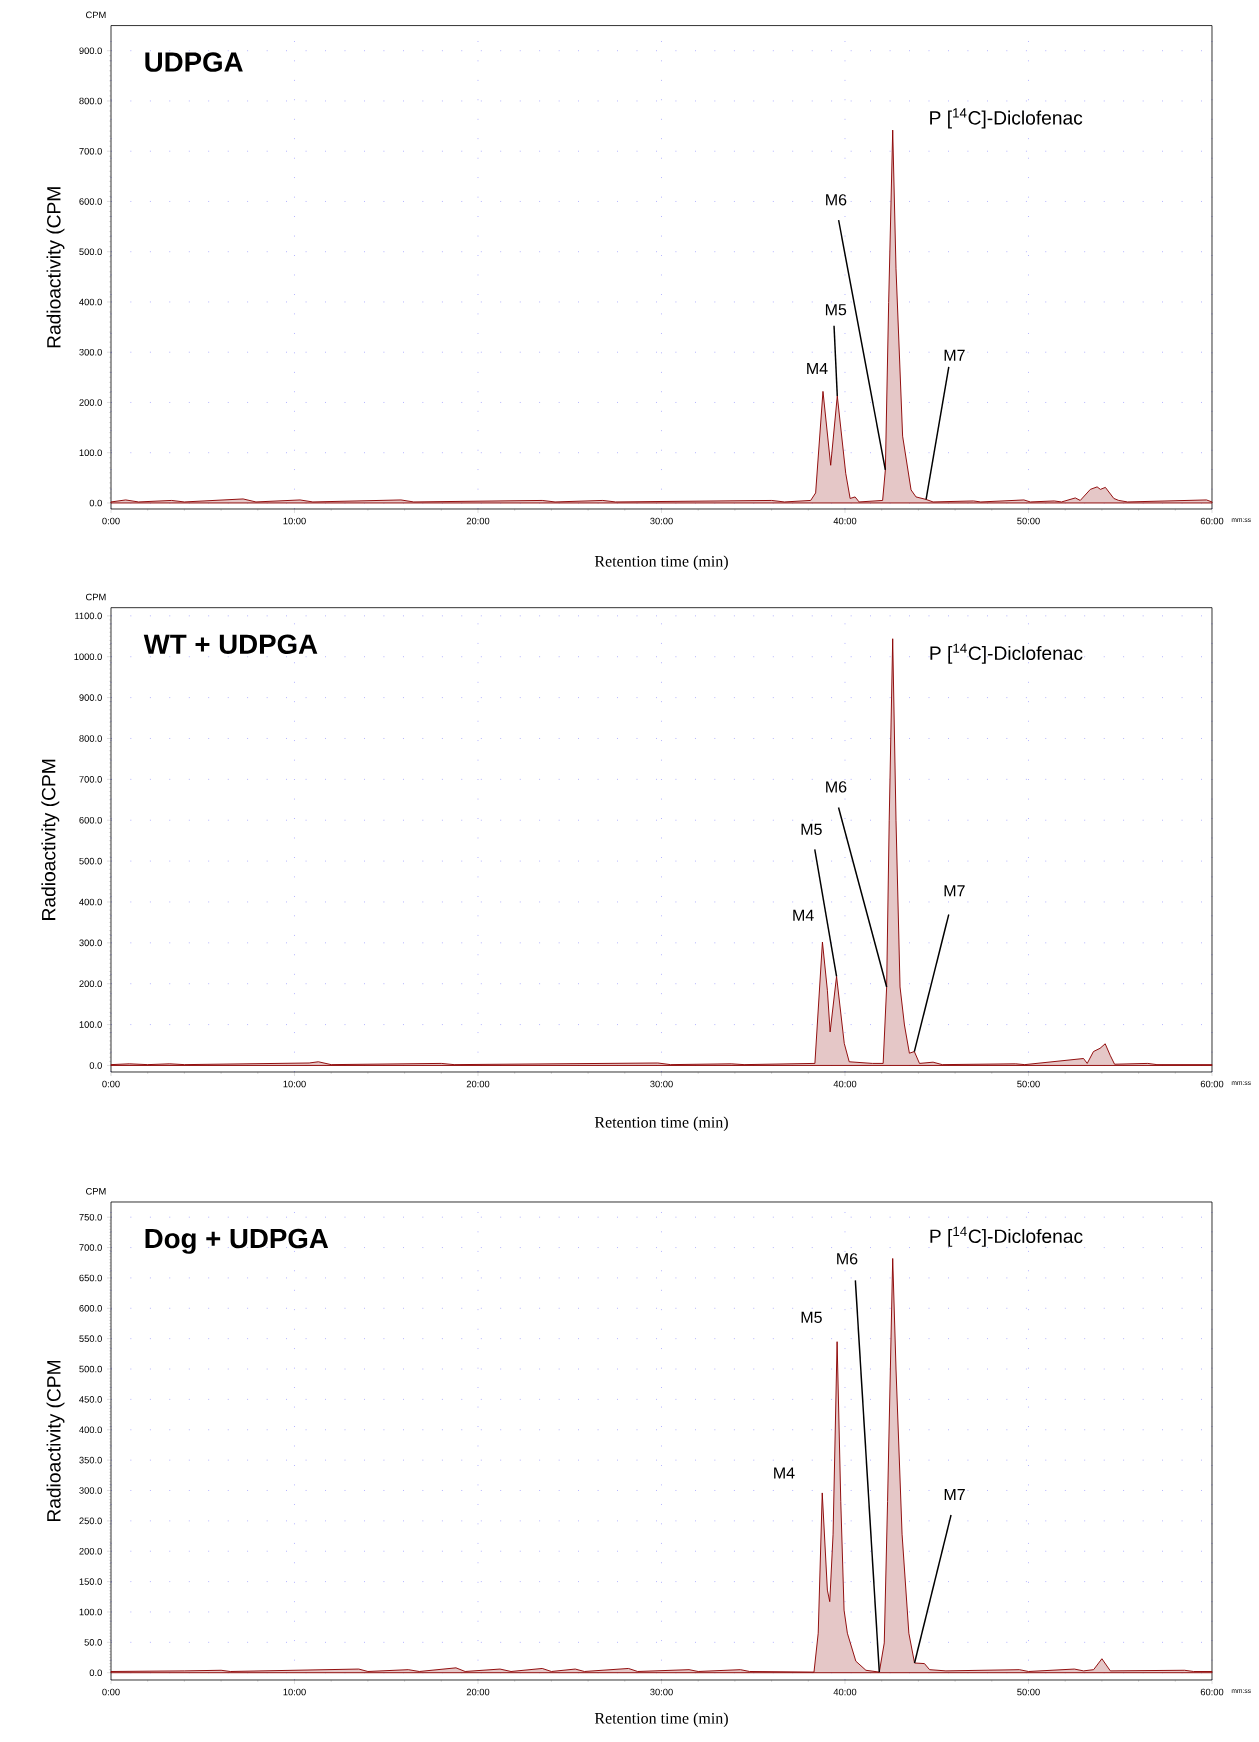 This screenshot has width=1259, height=1742. What do you see at coordinates (237, 1241) in the screenshot?
I see `text: Dog + UDPGA` at bounding box center [237, 1241].